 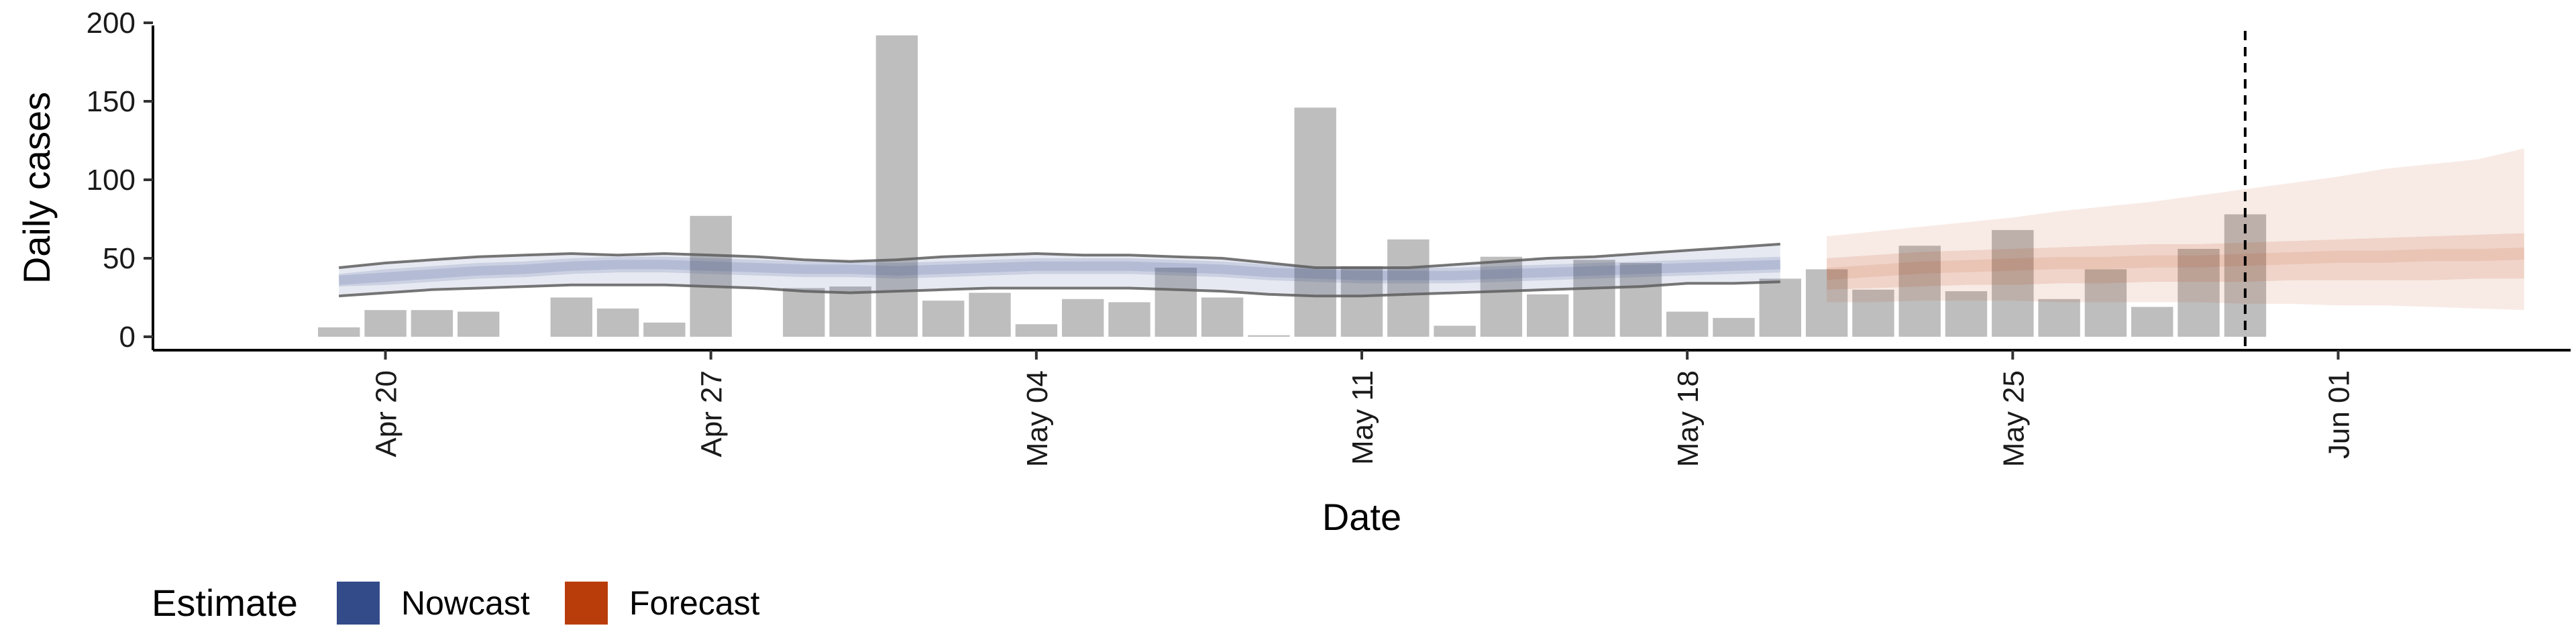 I want to click on x-tick-label-1: Apr 27, so click(x=712, y=414).